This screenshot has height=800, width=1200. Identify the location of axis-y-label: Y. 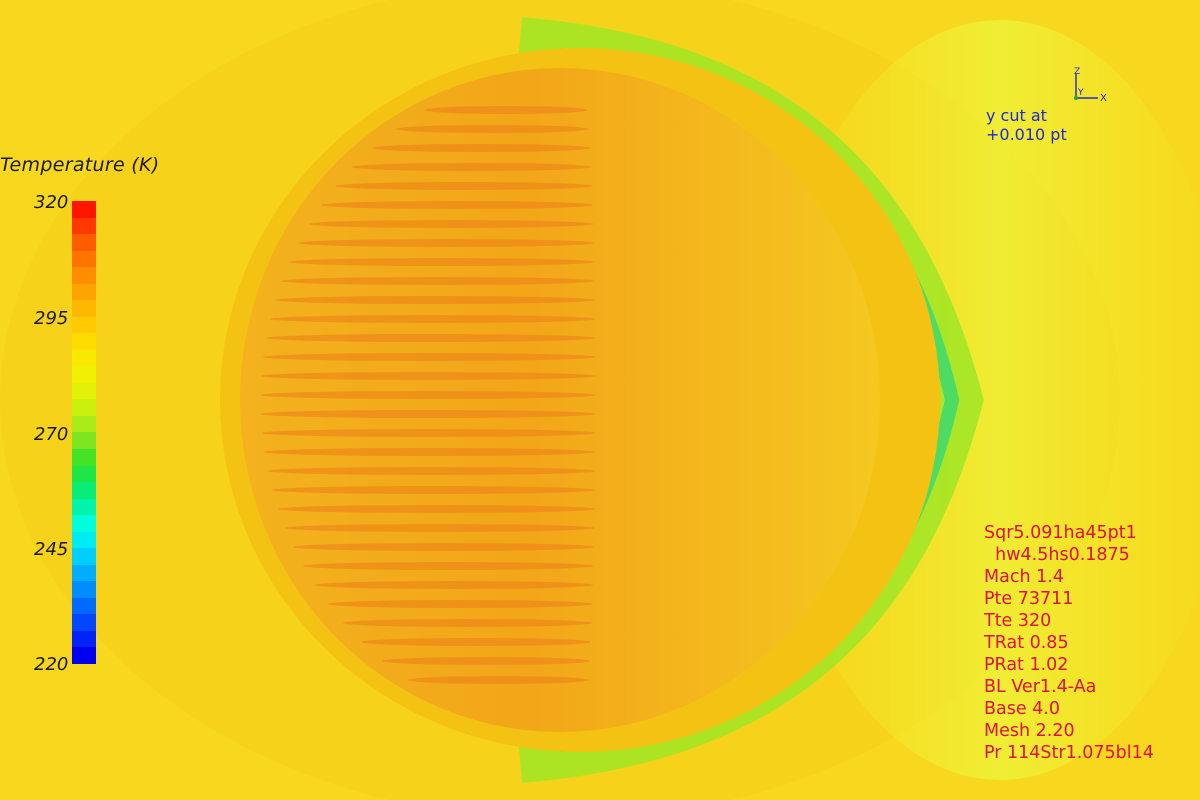
(1080, 93).